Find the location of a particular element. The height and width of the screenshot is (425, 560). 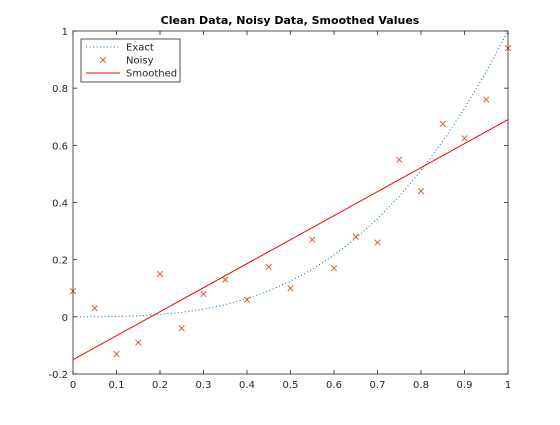

x-tick-label: 0 is located at coordinates (73, 385).